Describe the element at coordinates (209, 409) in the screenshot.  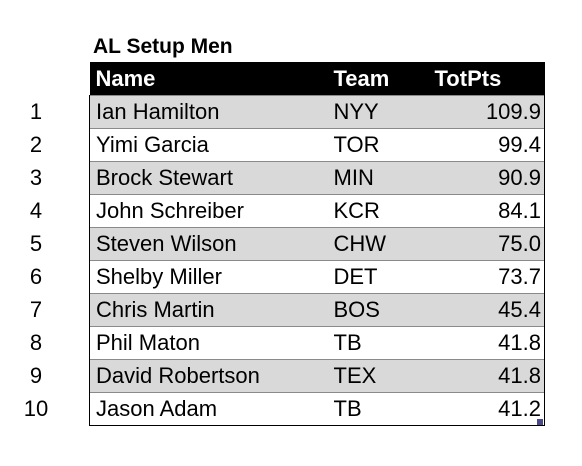
I see `cell-name: Jason Adam` at that location.